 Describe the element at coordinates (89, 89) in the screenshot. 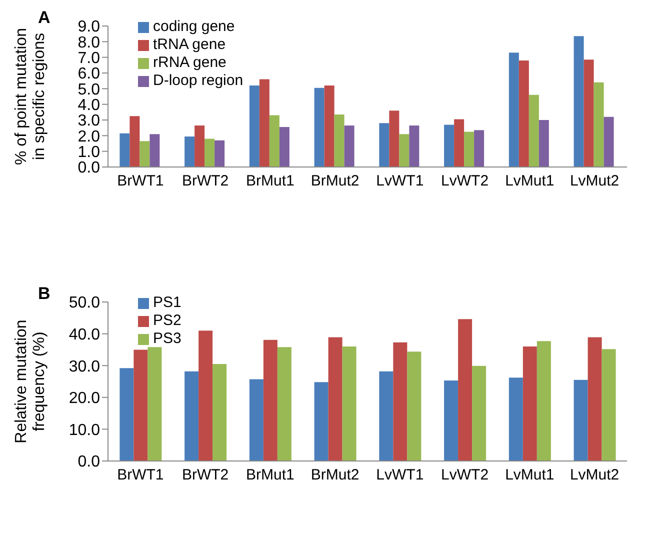

I see `y-tick-label: 5.0` at that location.